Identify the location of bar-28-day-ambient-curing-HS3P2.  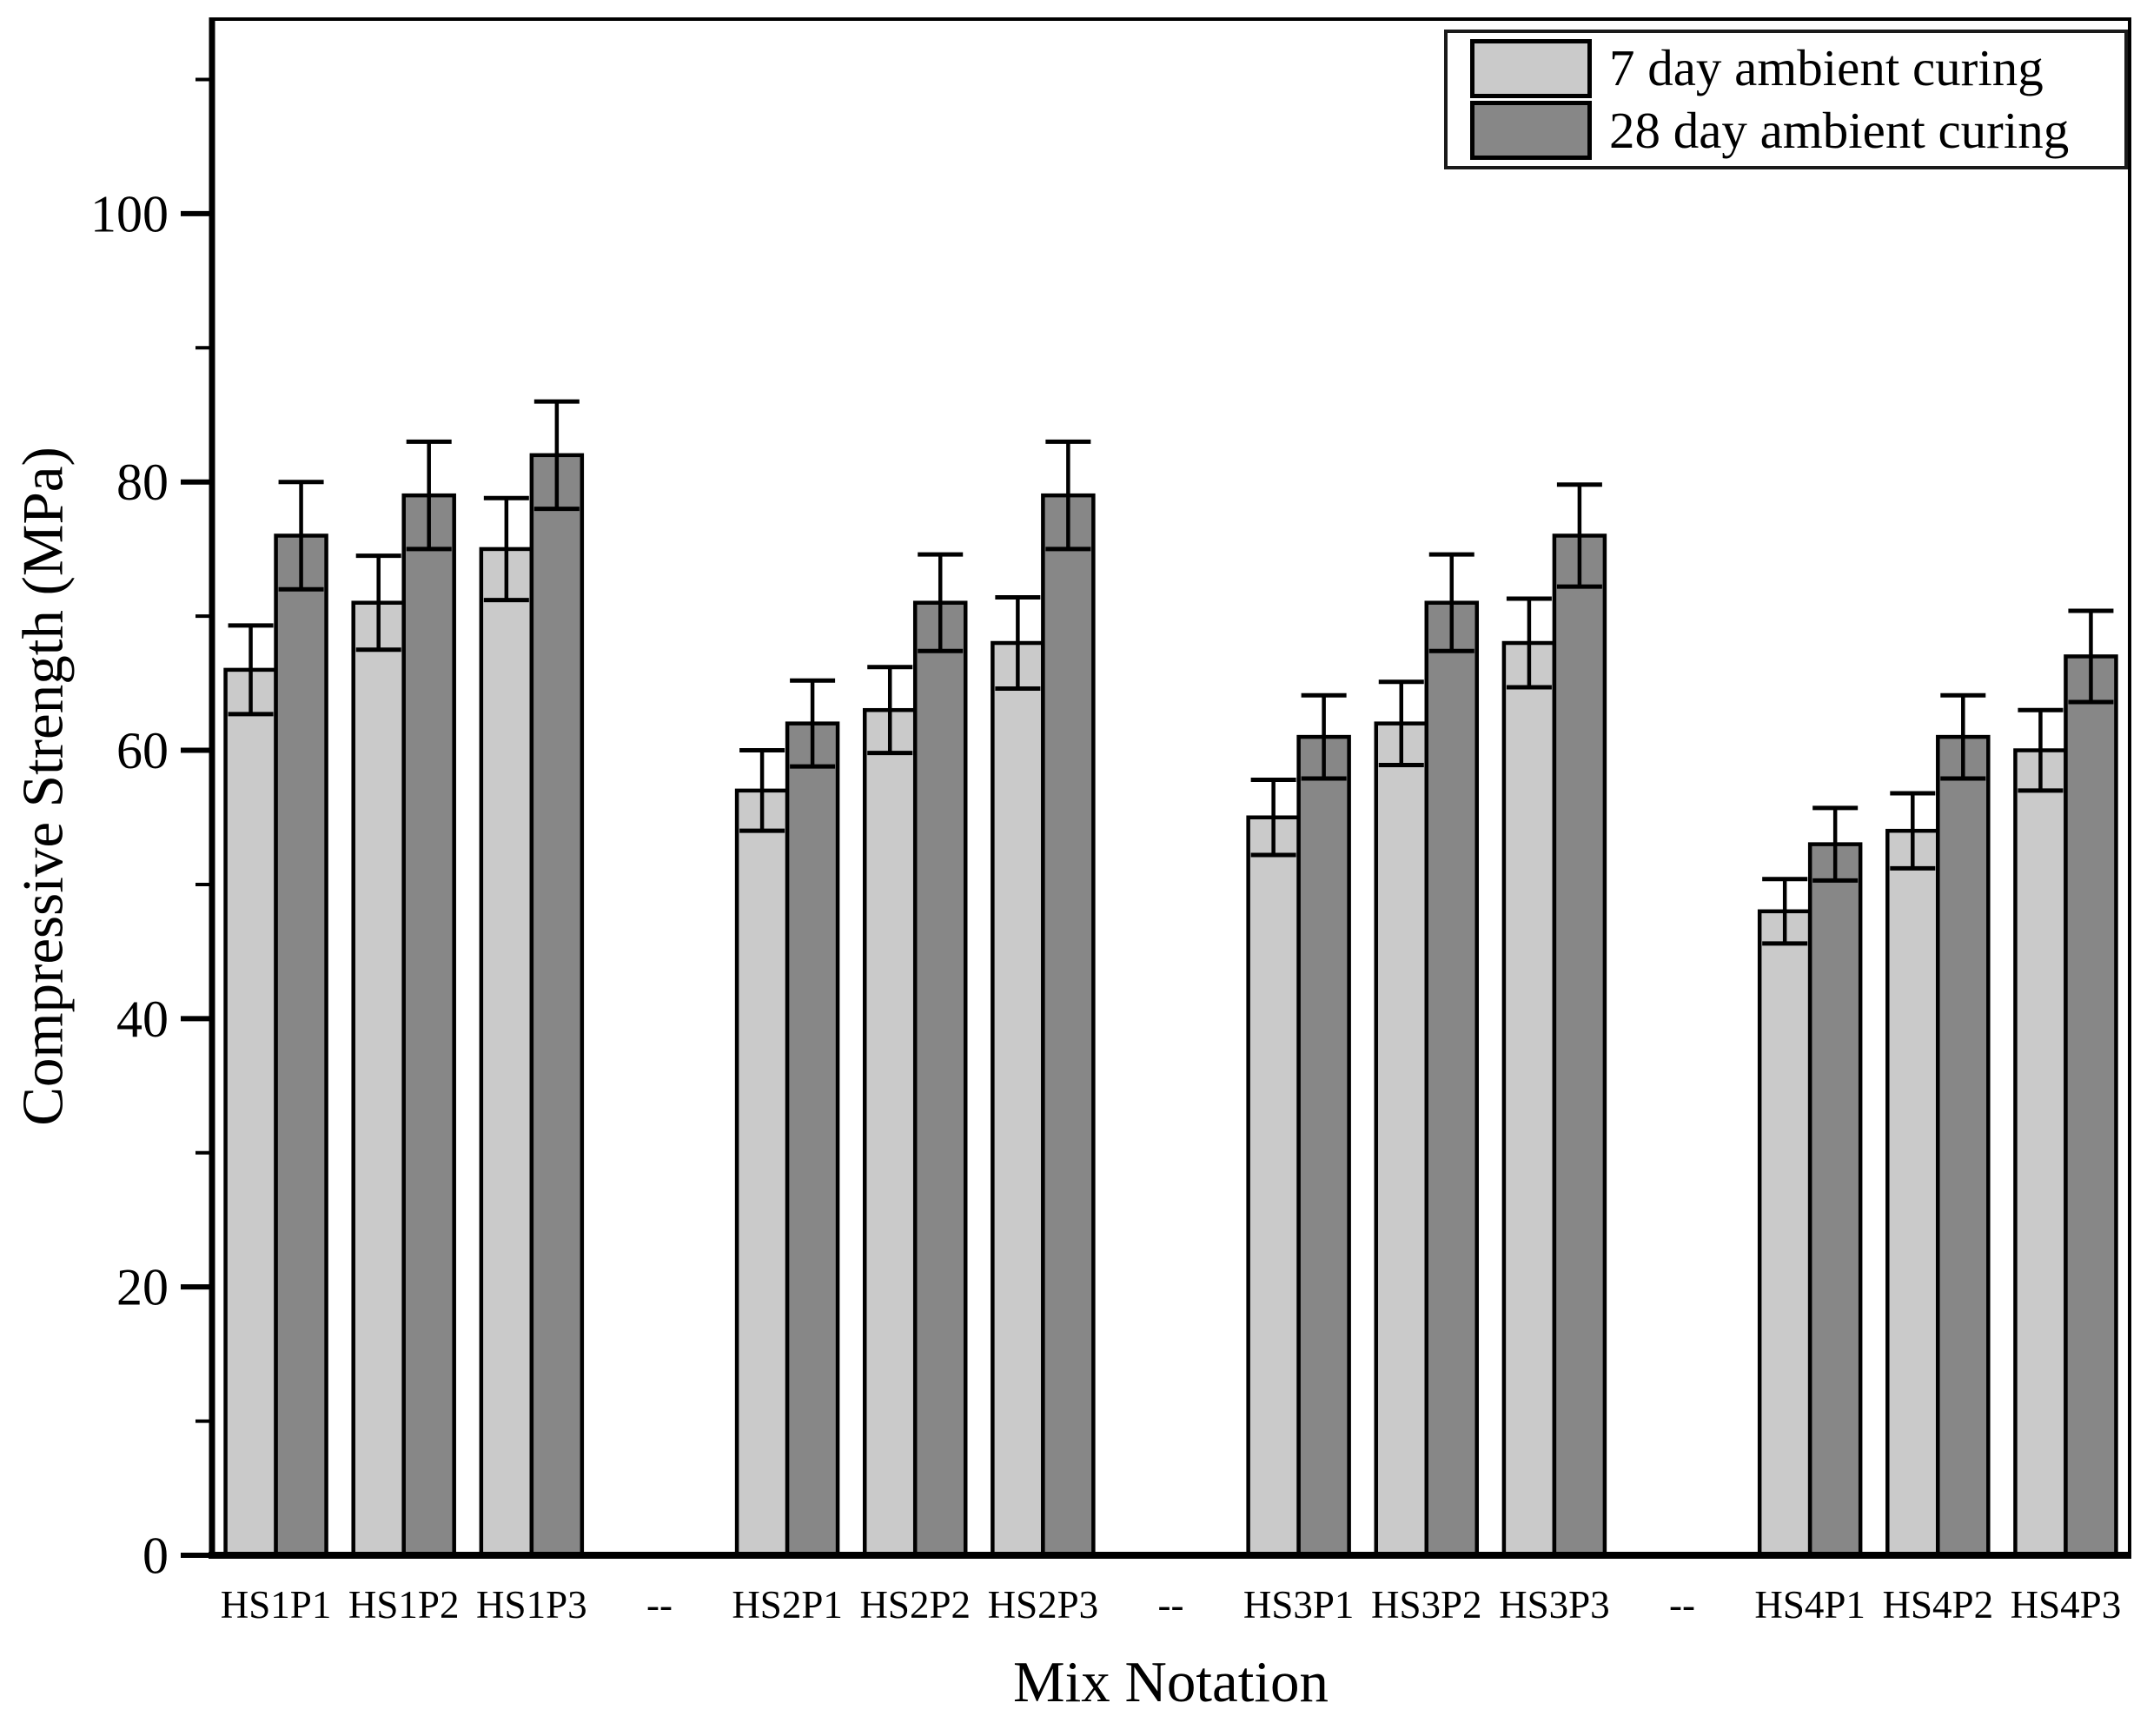
(1452, 1079).